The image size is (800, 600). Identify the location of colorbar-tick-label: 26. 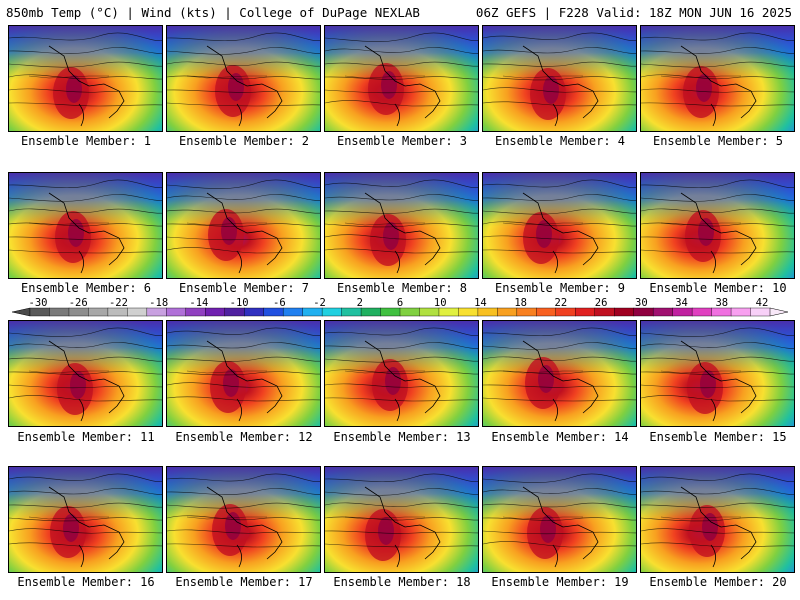
(601, 303).